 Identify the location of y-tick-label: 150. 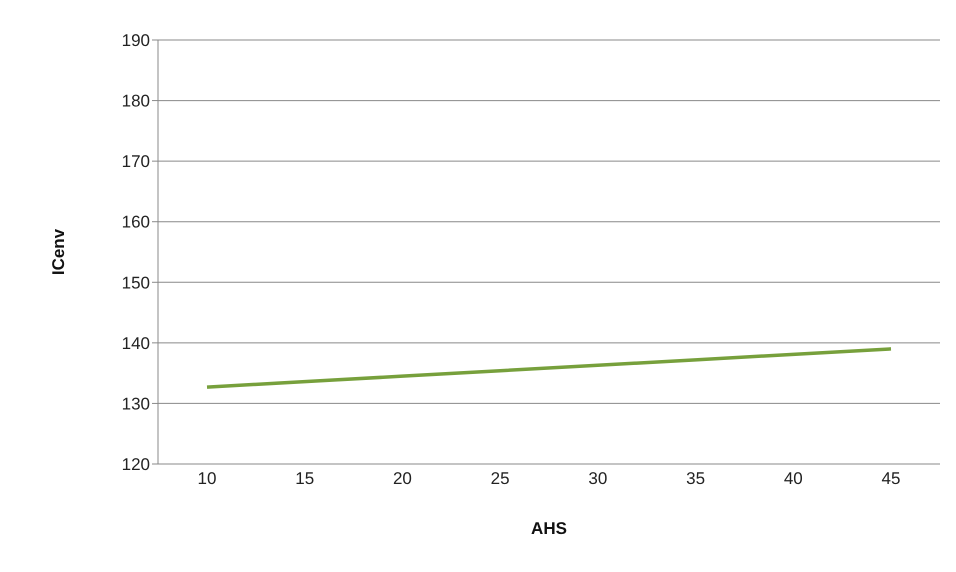
(136, 282).